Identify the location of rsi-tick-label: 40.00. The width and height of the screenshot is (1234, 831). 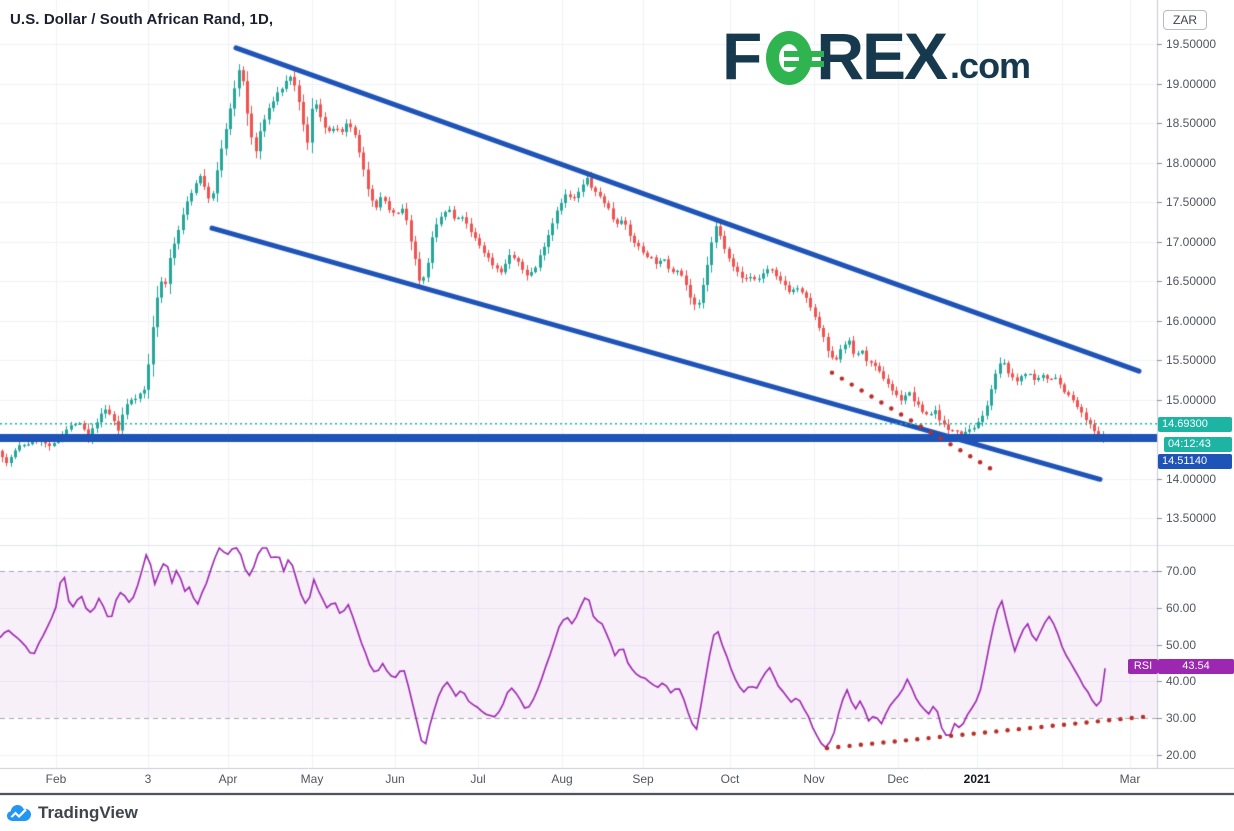
(1181, 681).